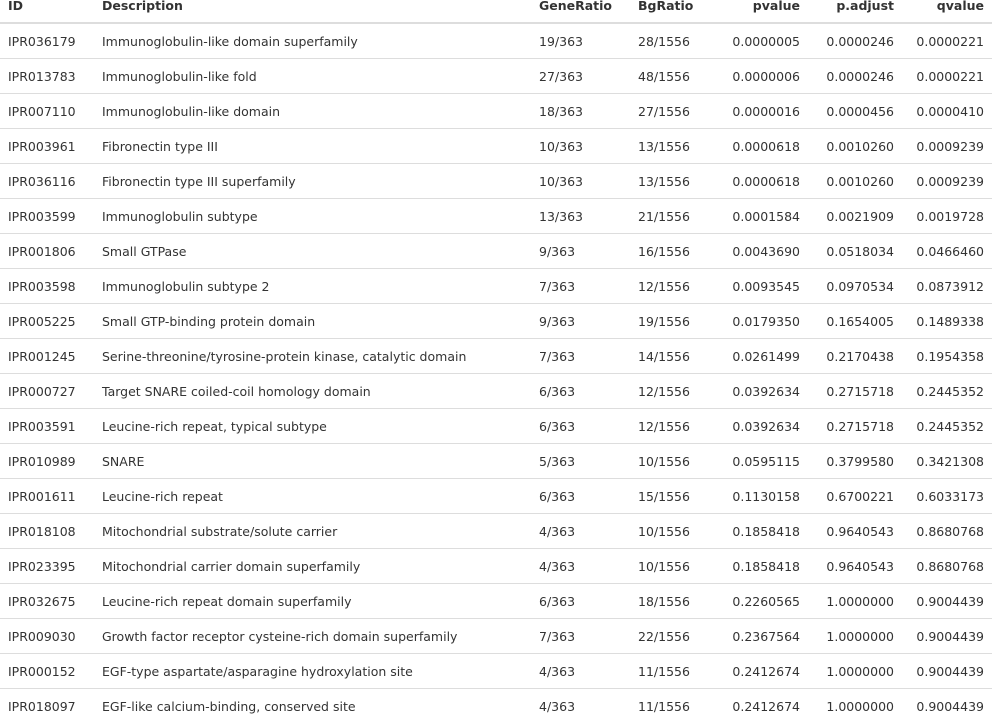 Image resolution: width=992 pixels, height=715 pixels. What do you see at coordinates (947, 216) in the screenshot?
I see `cell-qvalue: 0.0019728` at bounding box center [947, 216].